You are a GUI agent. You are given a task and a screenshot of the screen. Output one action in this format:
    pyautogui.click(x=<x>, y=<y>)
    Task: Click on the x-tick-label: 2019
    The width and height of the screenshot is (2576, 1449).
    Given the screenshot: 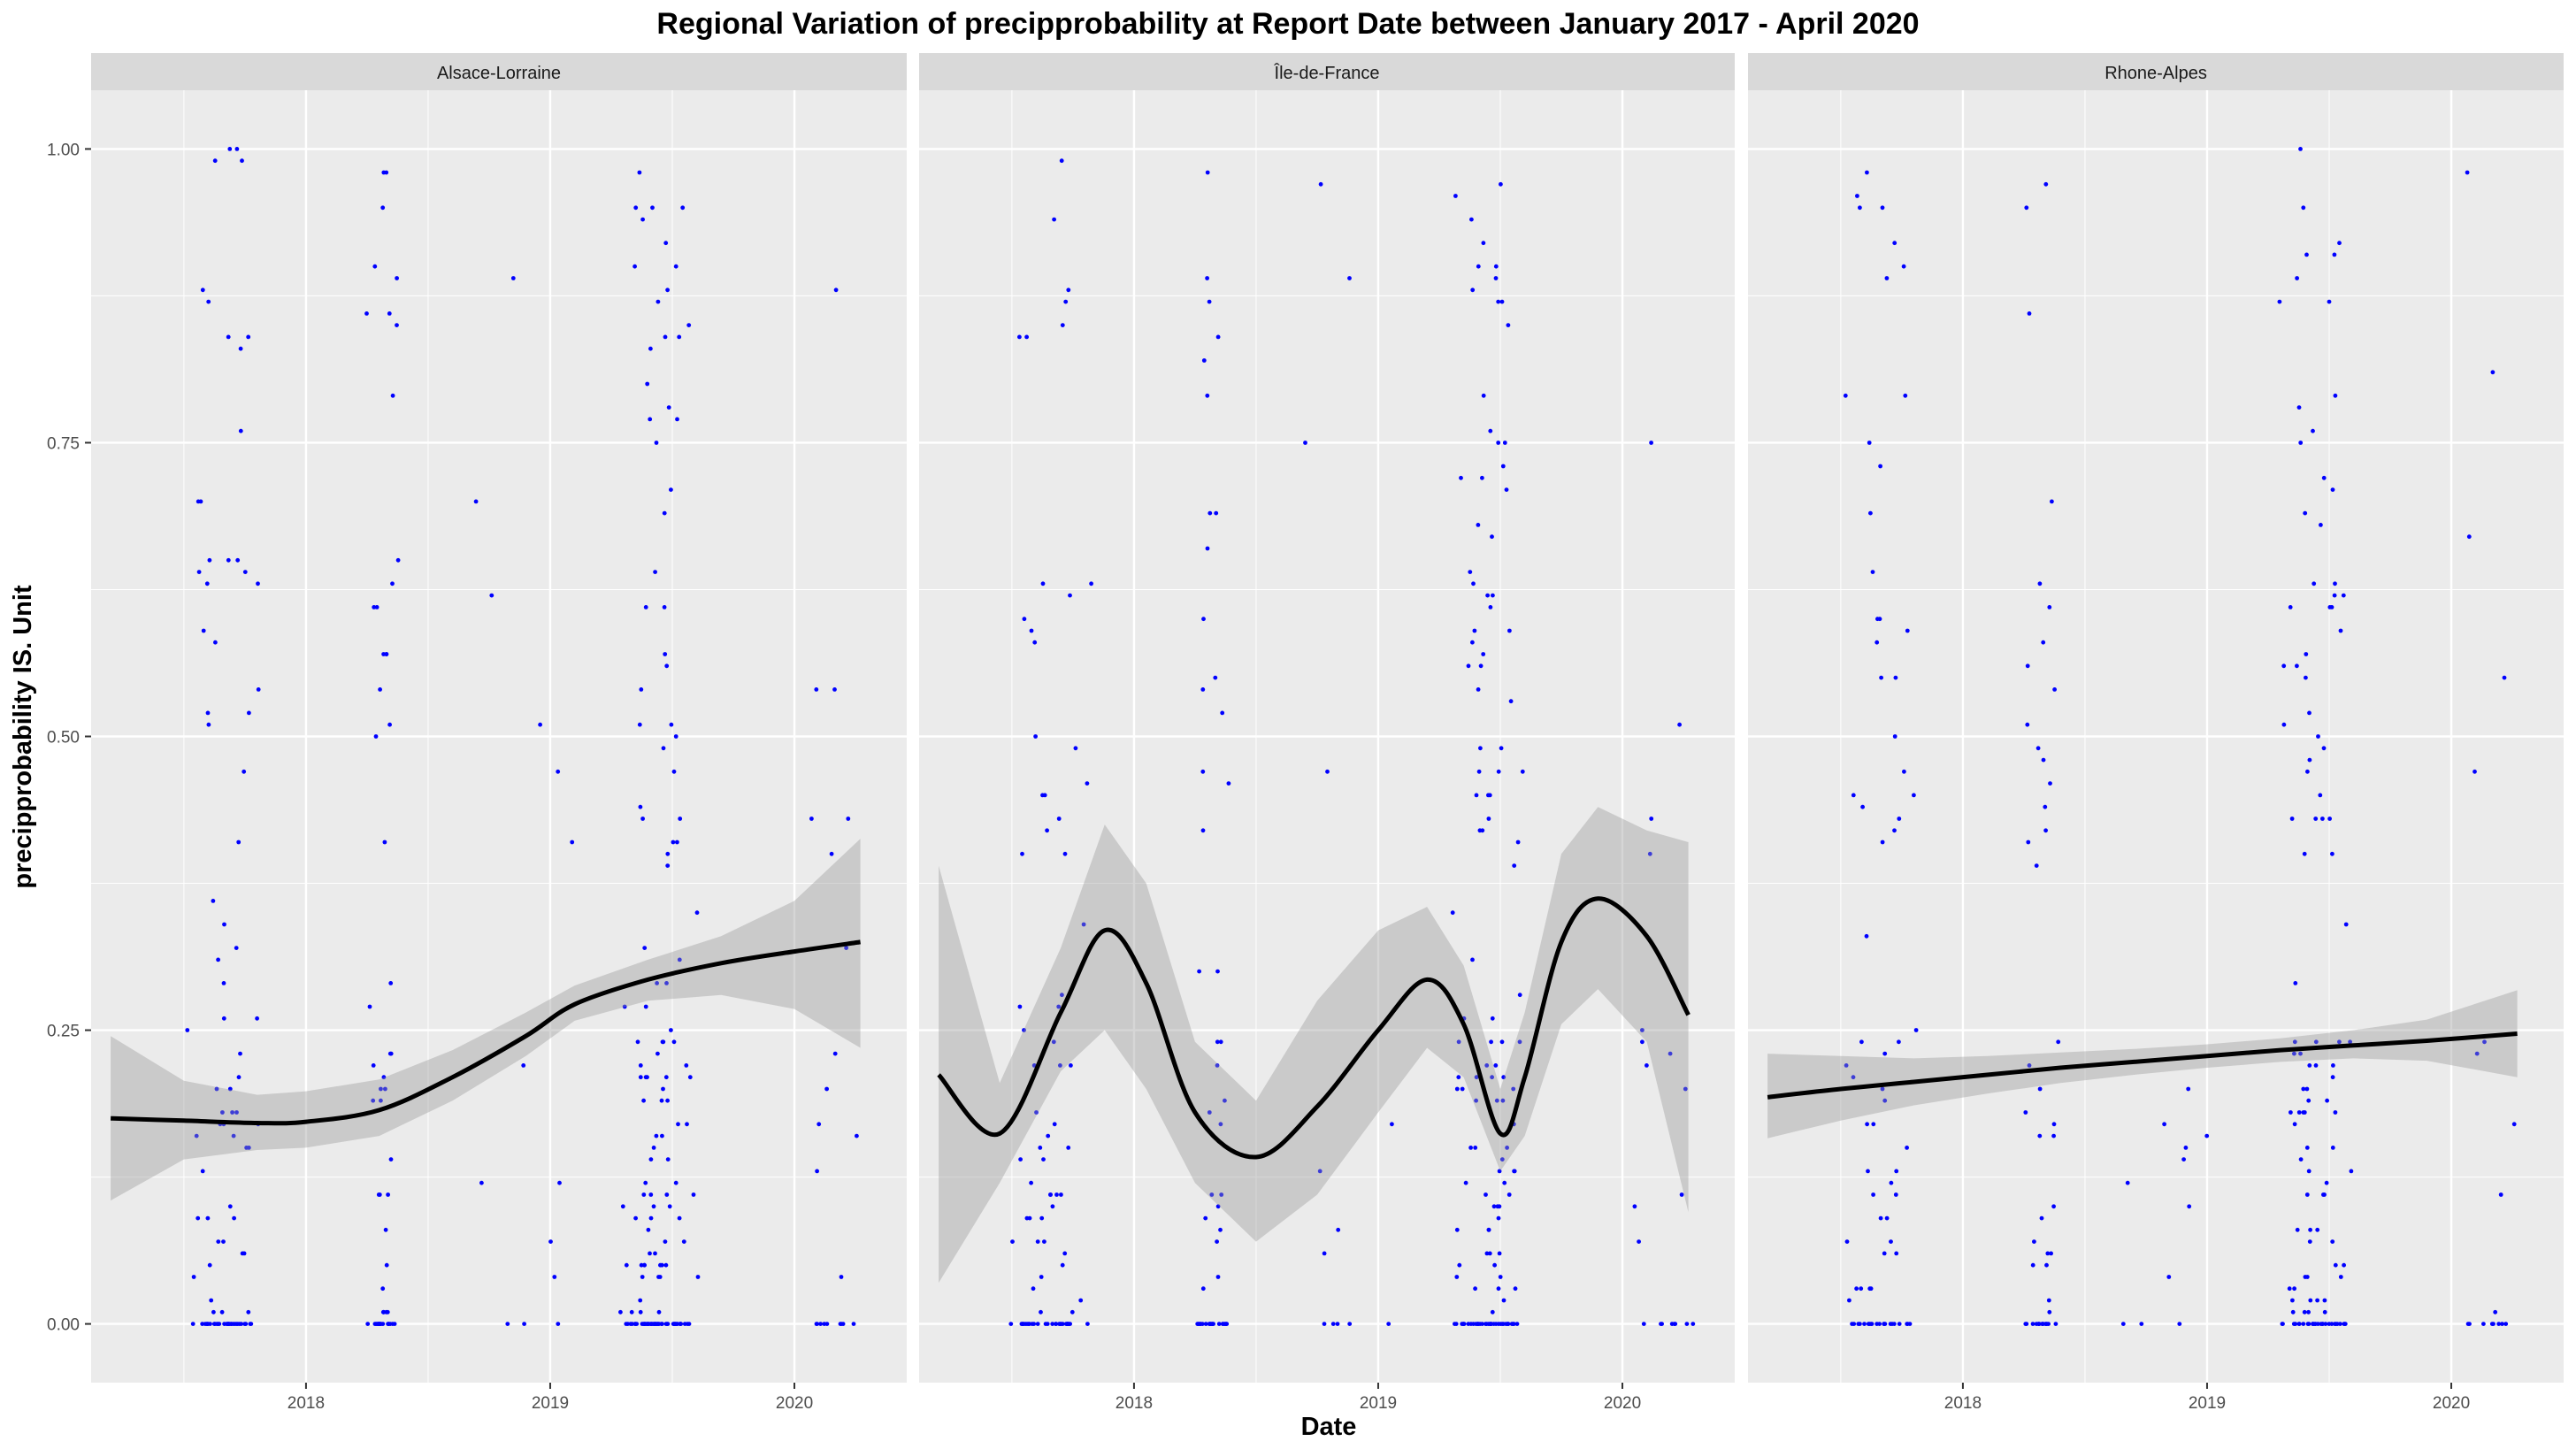 What is the action you would take?
    pyautogui.click(x=1378, y=1403)
    